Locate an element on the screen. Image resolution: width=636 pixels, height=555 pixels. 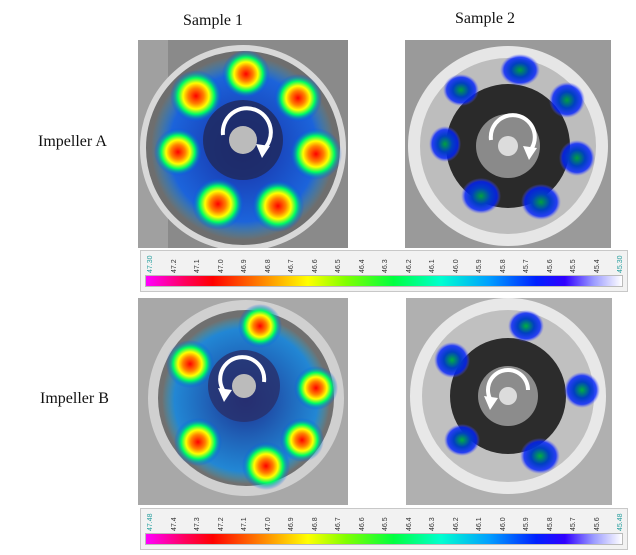
scale-2-tick: 46.5 is located at coordinates (385, 524).